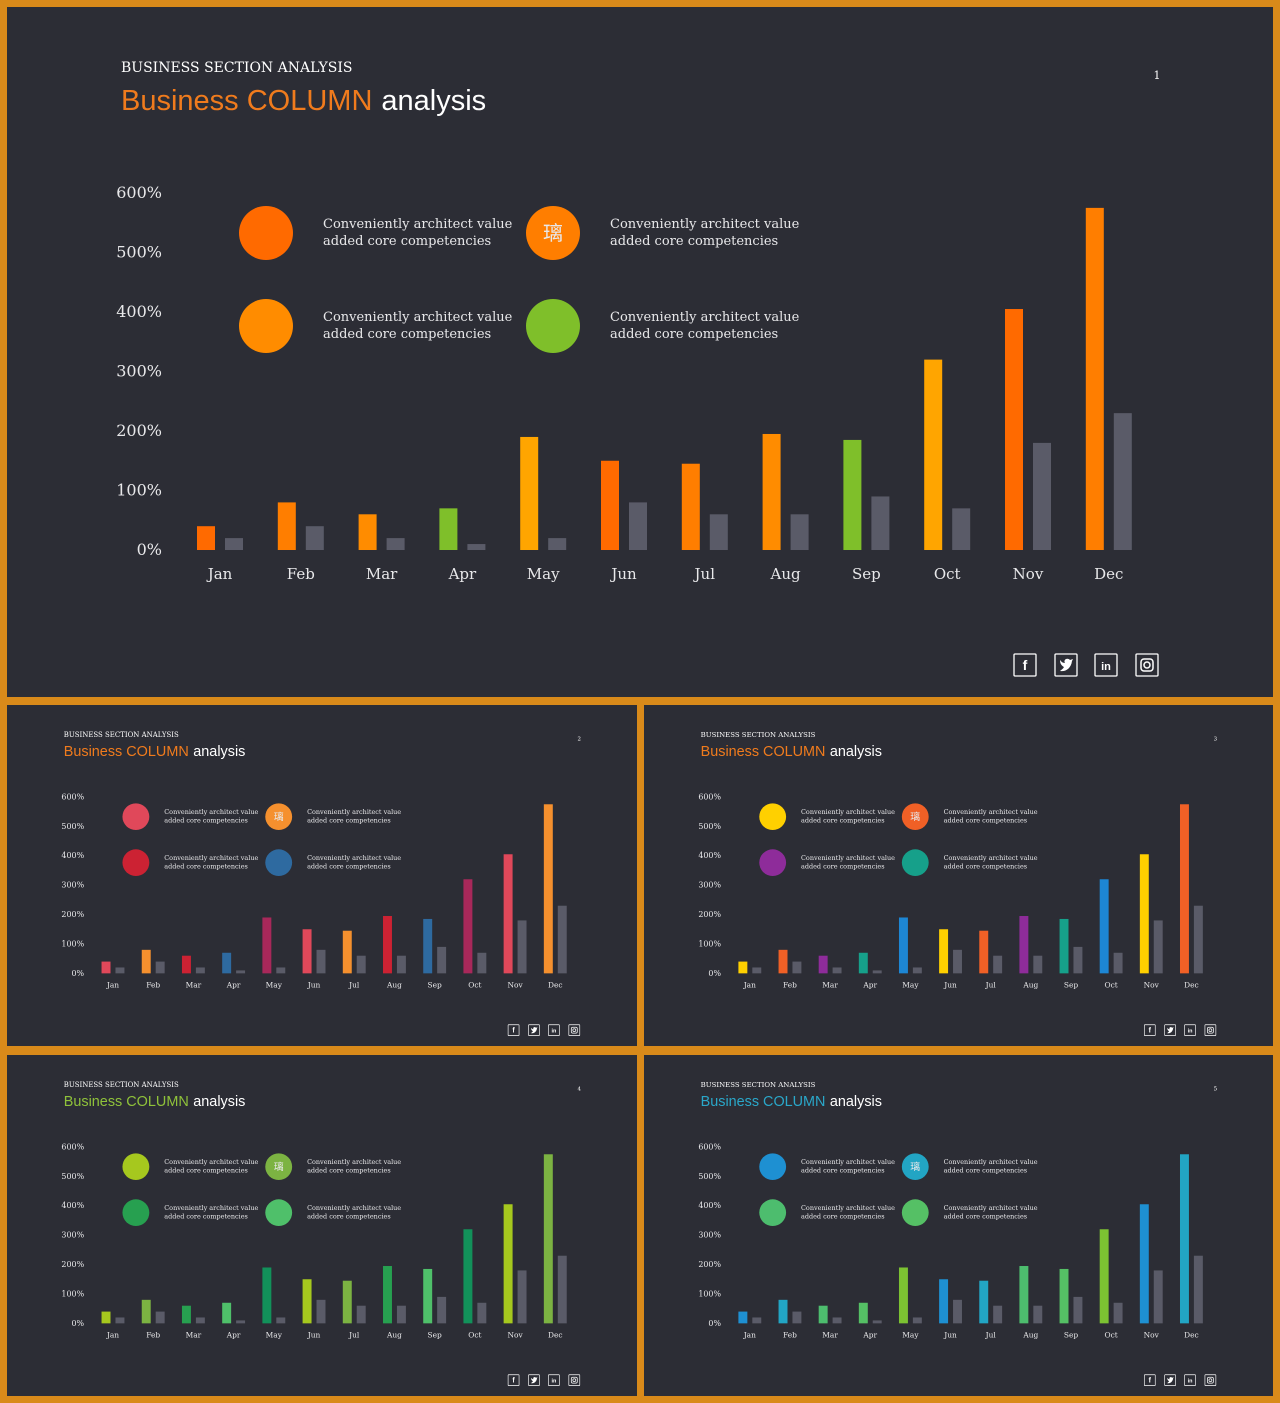 This screenshot has width=1280, height=1403. What do you see at coordinates (1157, 75) in the screenshot?
I see `page-number: 1` at bounding box center [1157, 75].